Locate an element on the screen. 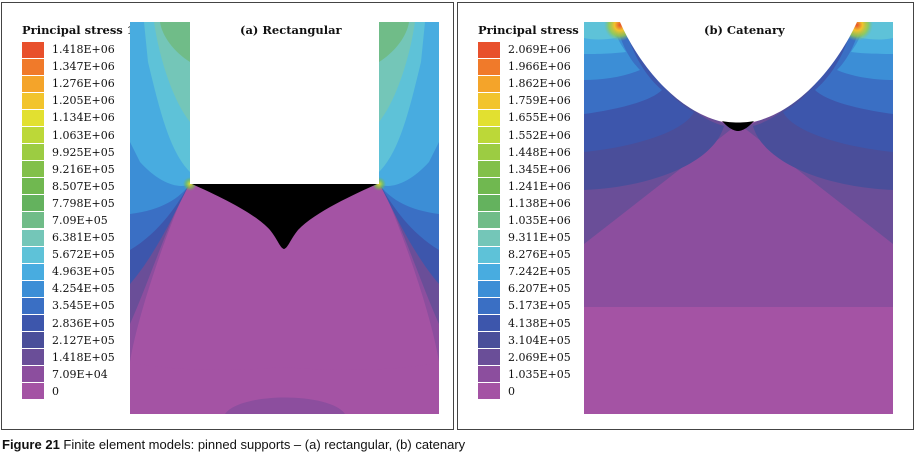 This screenshot has height=460, width=915. legend-entry: 1.205E+06 is located at coordinates (78, 100).